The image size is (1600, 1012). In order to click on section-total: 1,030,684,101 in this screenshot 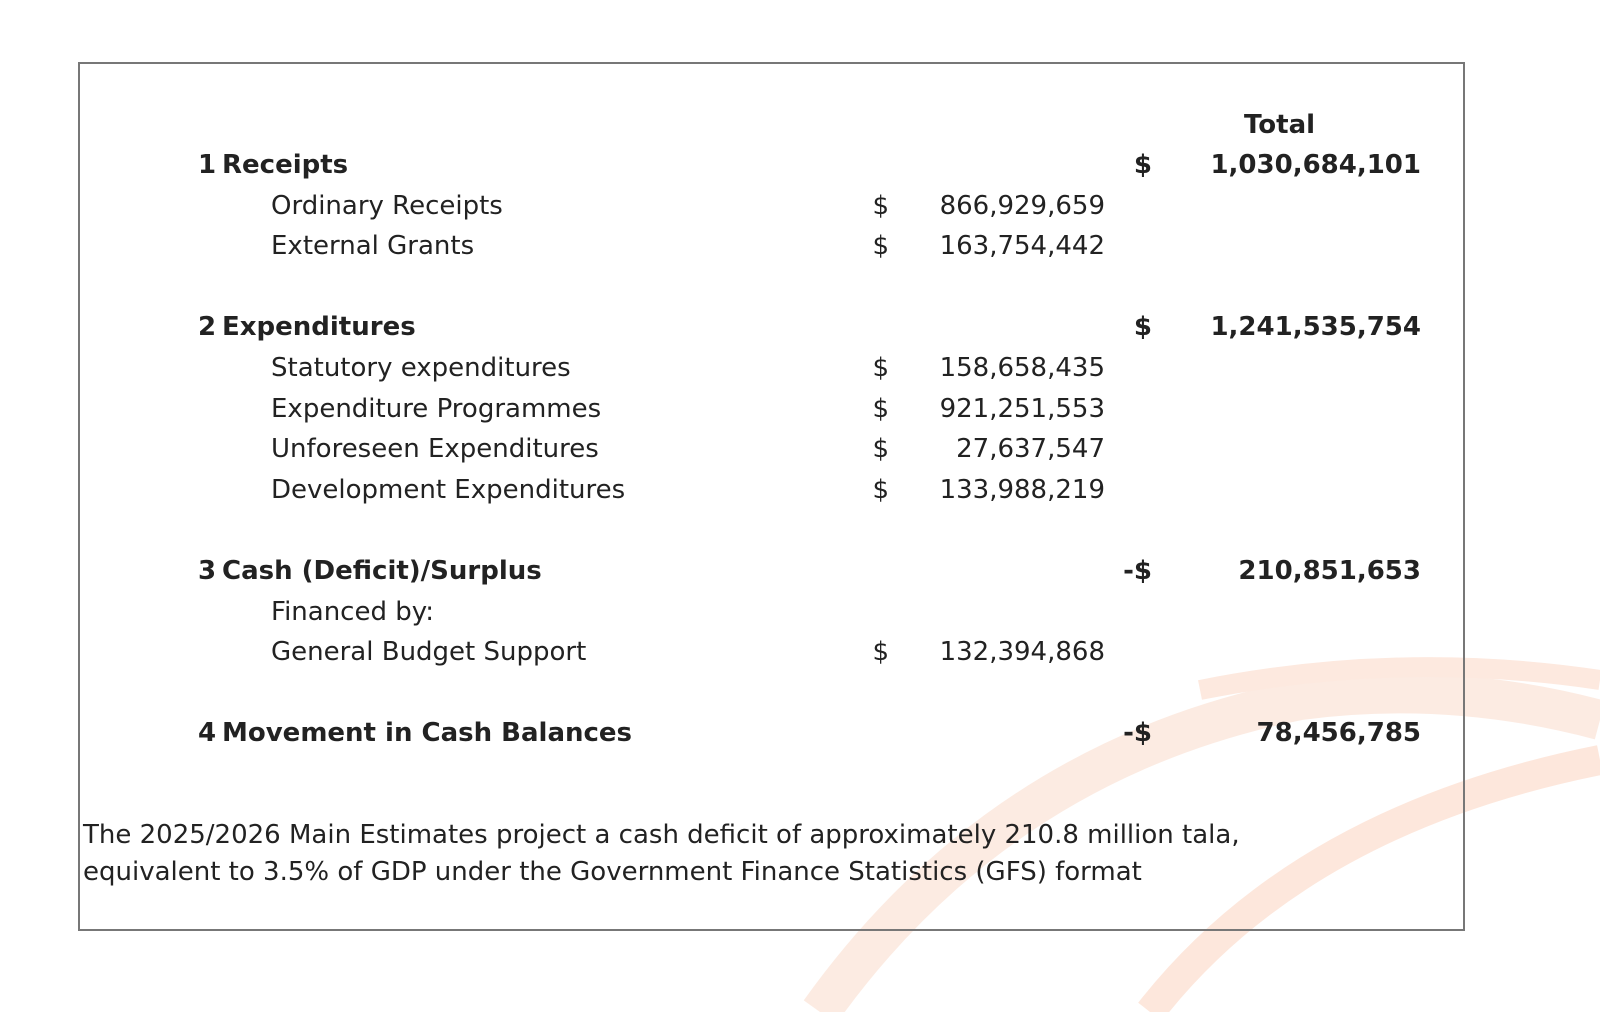, I will do `click(1315, 165)`.